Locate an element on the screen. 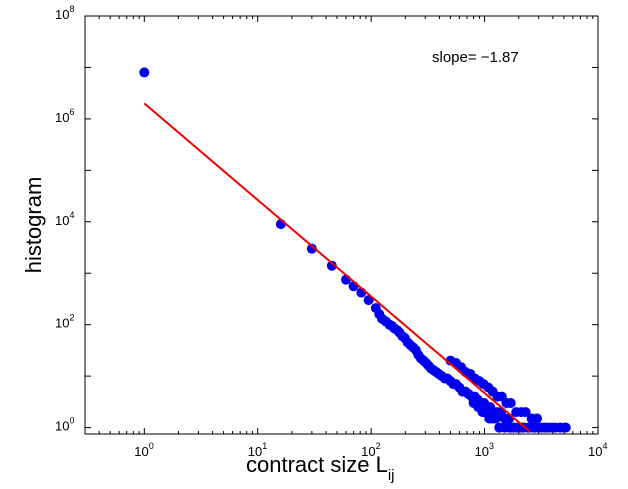  y-tick-label: 10² is located at coordinates (64, 322).